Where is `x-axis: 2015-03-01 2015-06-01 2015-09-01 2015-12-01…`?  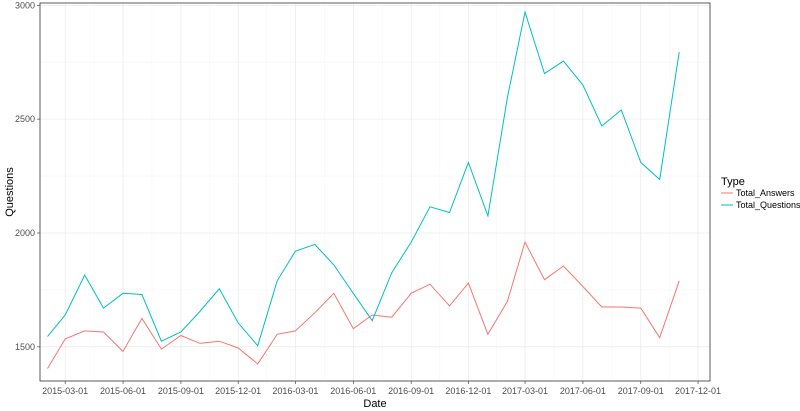 x-axis: 2015-03-01 2015-06-01 2015-09-01 2015-12-01… is located at coordinates (381, 388).